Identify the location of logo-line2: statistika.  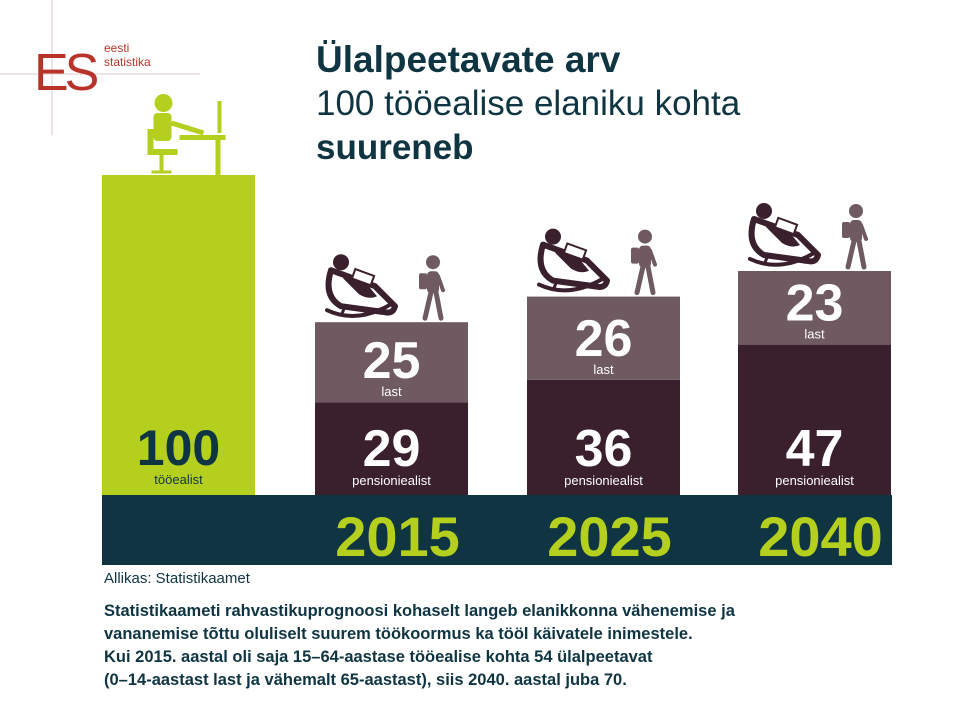
(127, 62).